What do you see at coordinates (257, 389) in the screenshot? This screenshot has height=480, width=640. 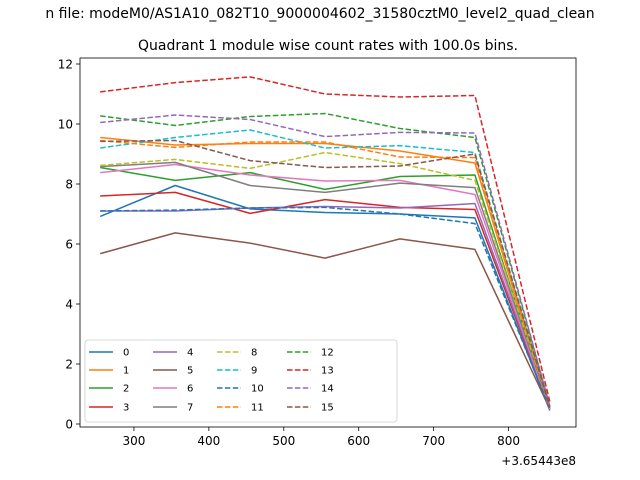 I see `legend-label-10: 10` at bounding box center [257, 389].